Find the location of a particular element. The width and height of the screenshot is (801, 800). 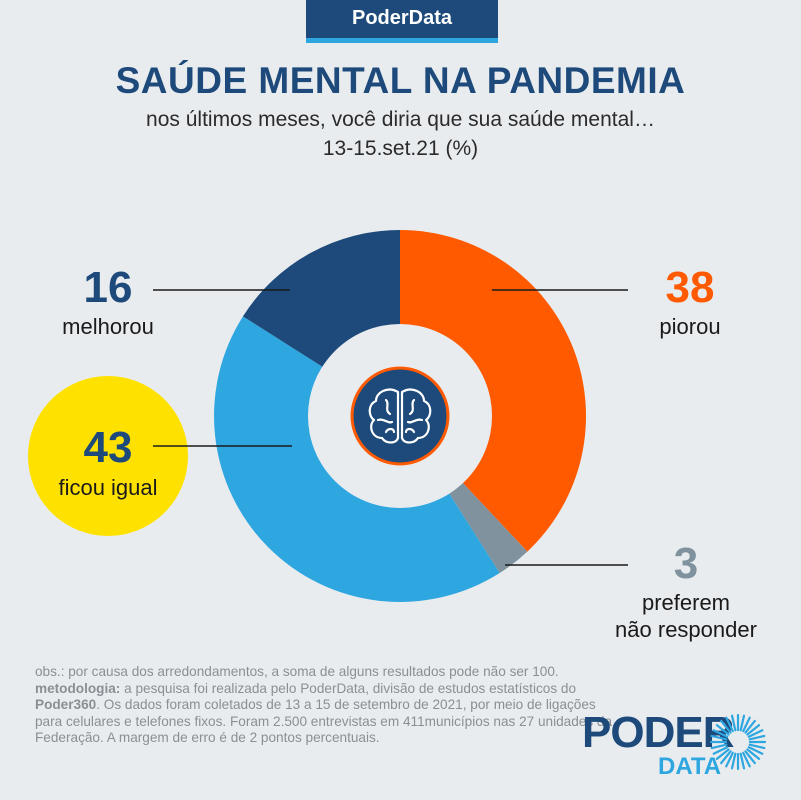

methodology-label: metodologia: is located at coordinates (77, 688).